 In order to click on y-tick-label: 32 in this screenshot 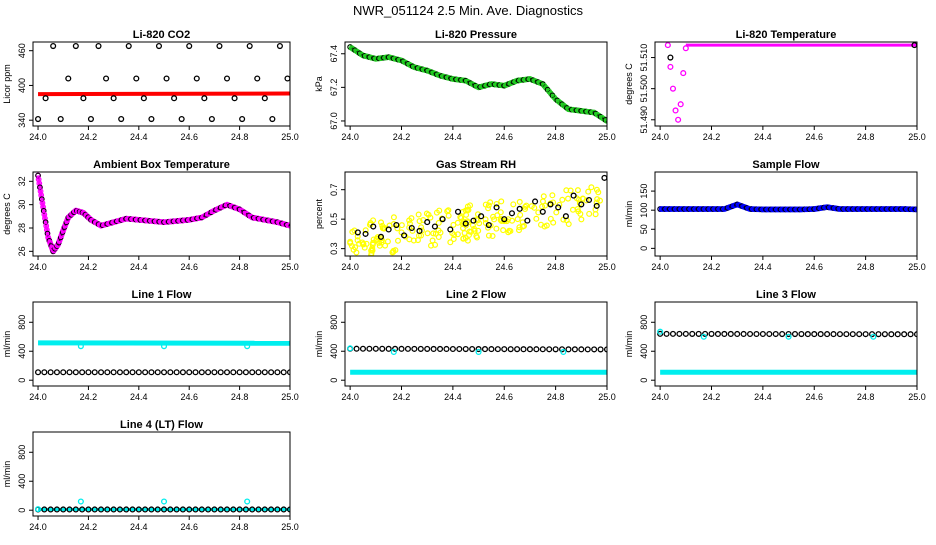, I will do `click(22, 181)`.